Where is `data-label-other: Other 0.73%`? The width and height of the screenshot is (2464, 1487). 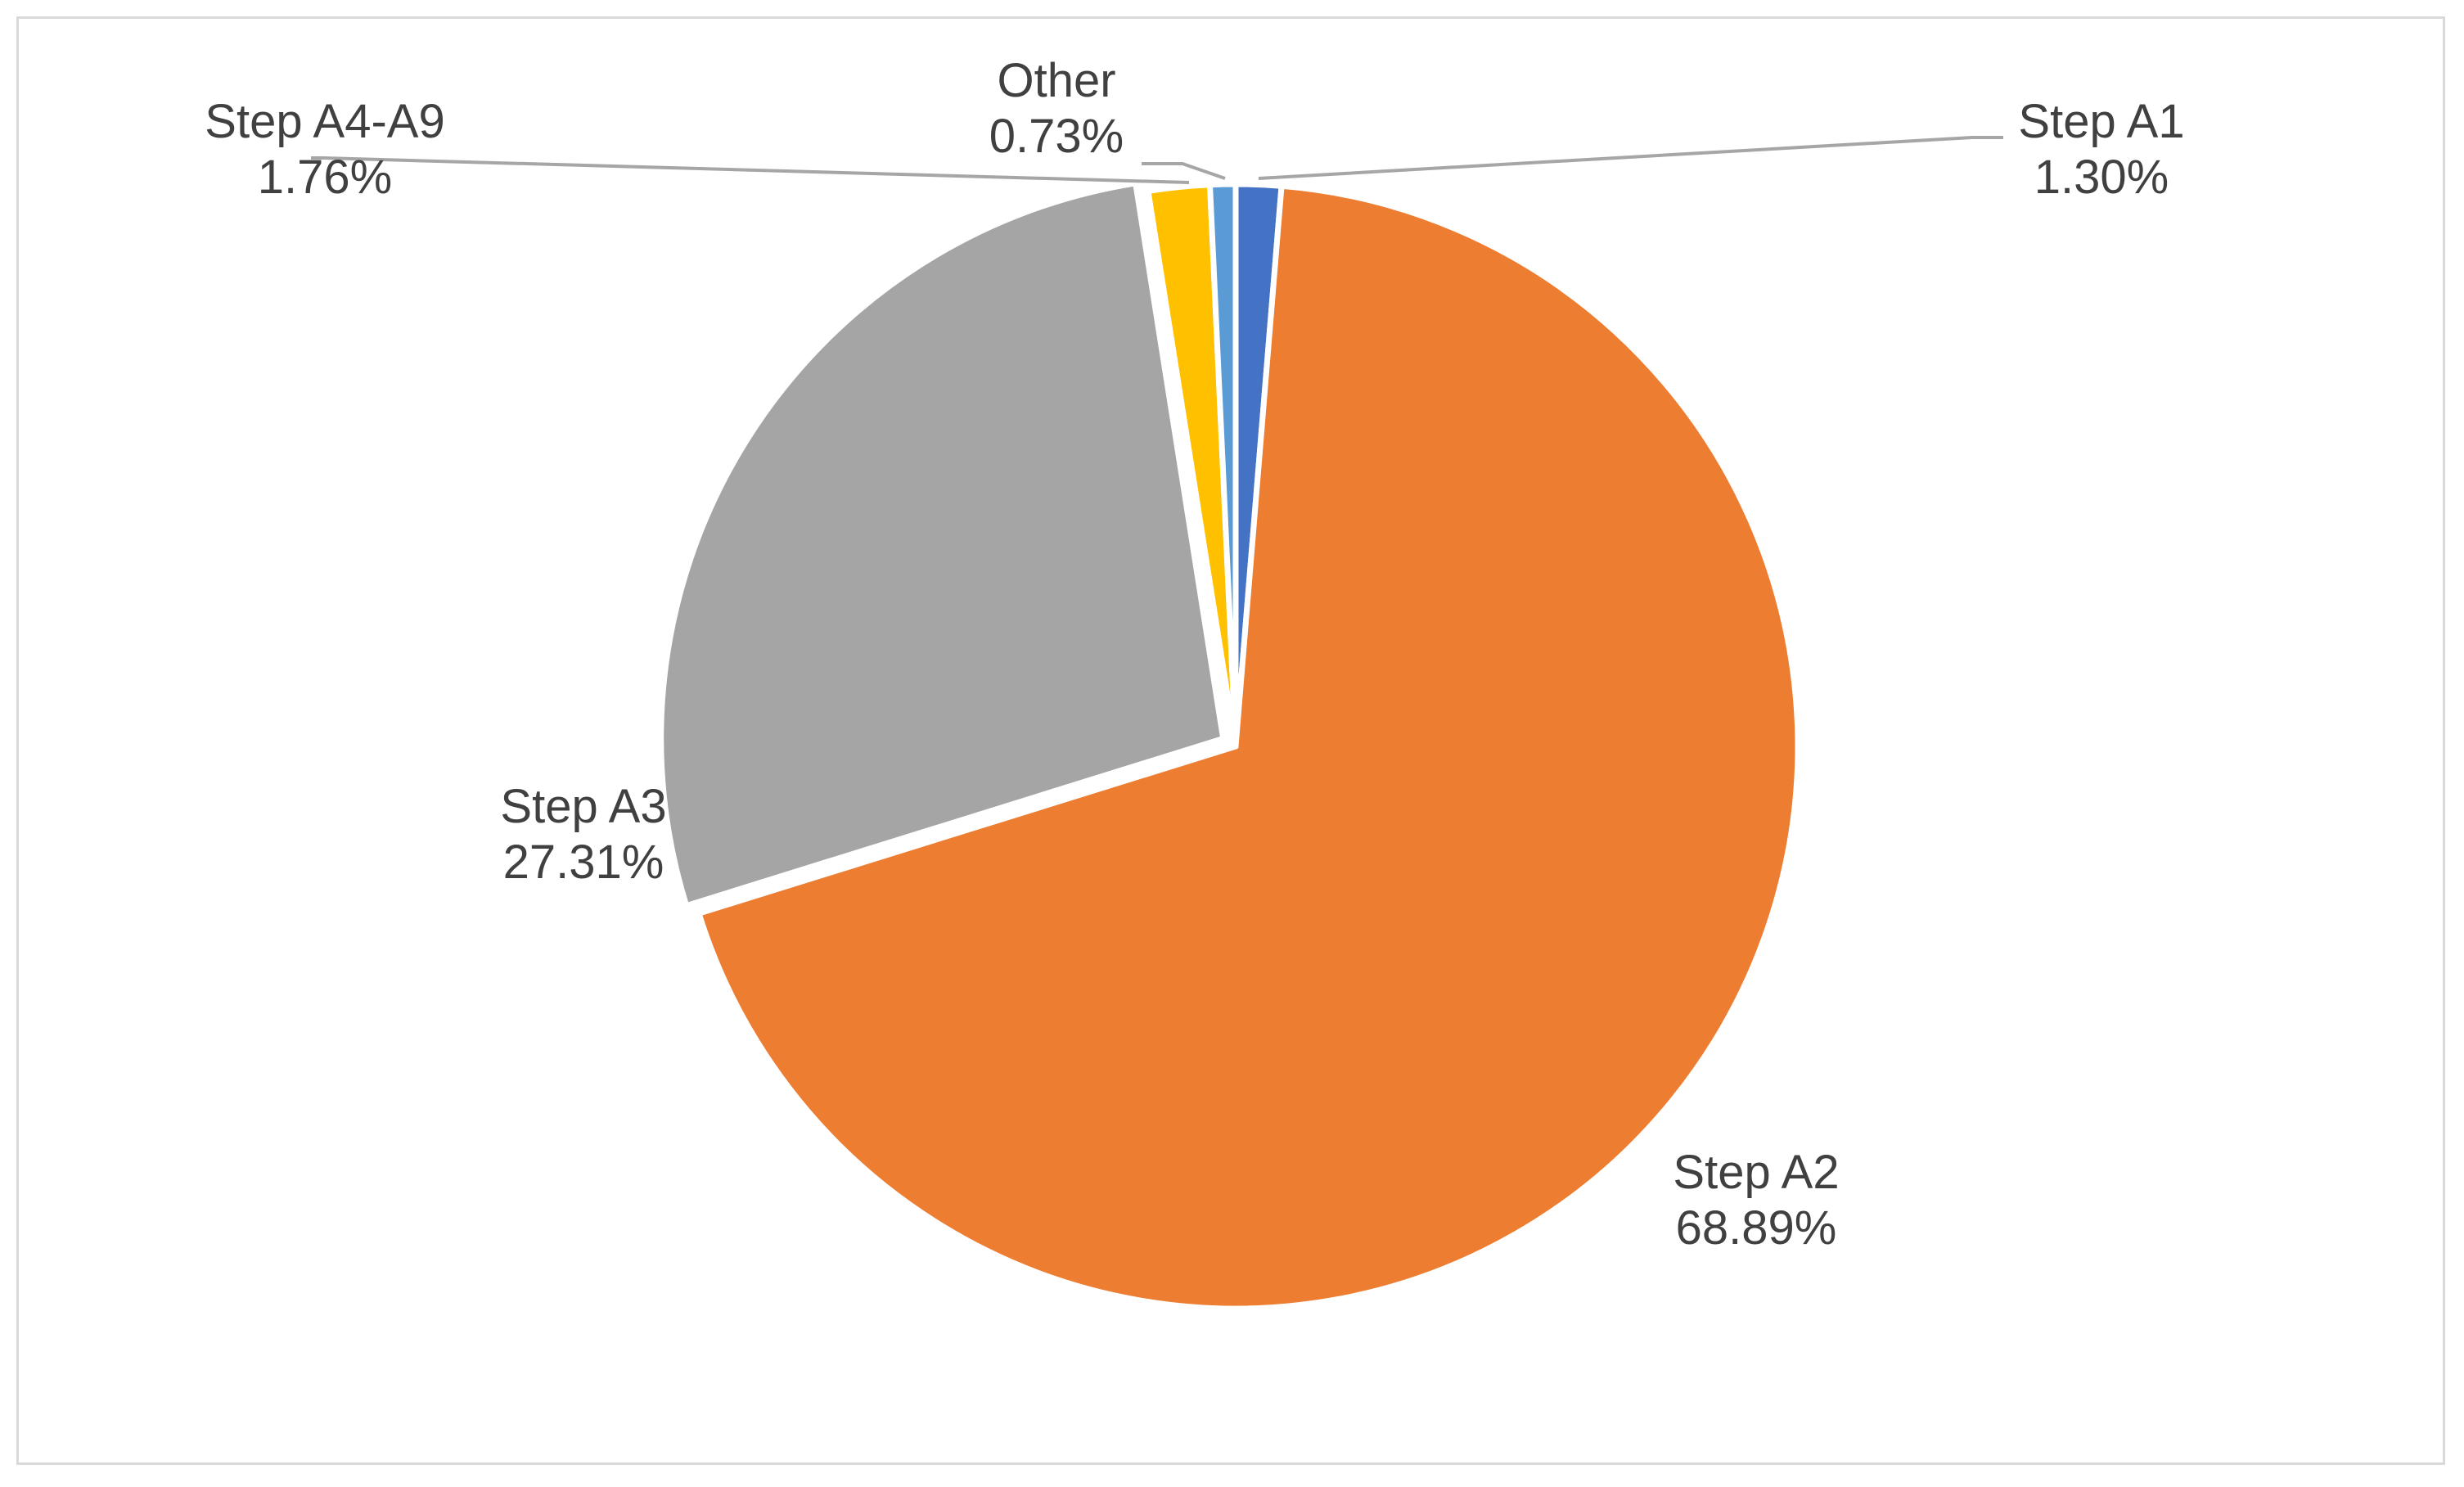
data-label-other: Other 0.73% is located at coordinates (1056, 108).